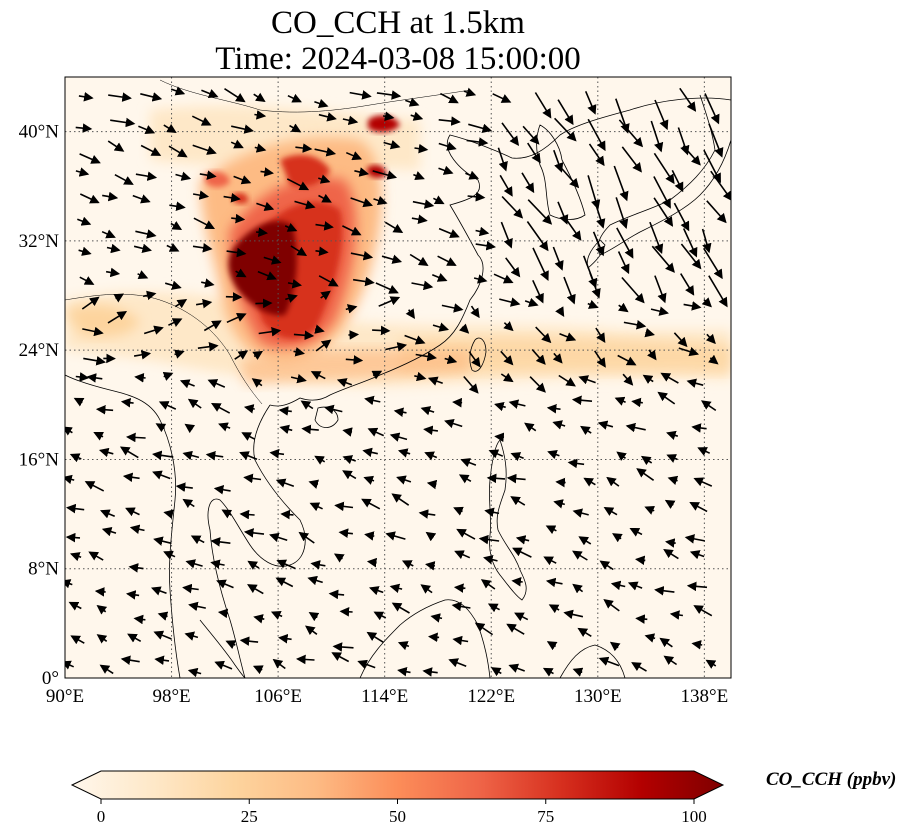 The height and width of the screenshot is (836, 921). What do you see at coordinates (171, 696) in the screenshot?
I see `lon-tick-label: 98°E` at bounding box center [171, 696].